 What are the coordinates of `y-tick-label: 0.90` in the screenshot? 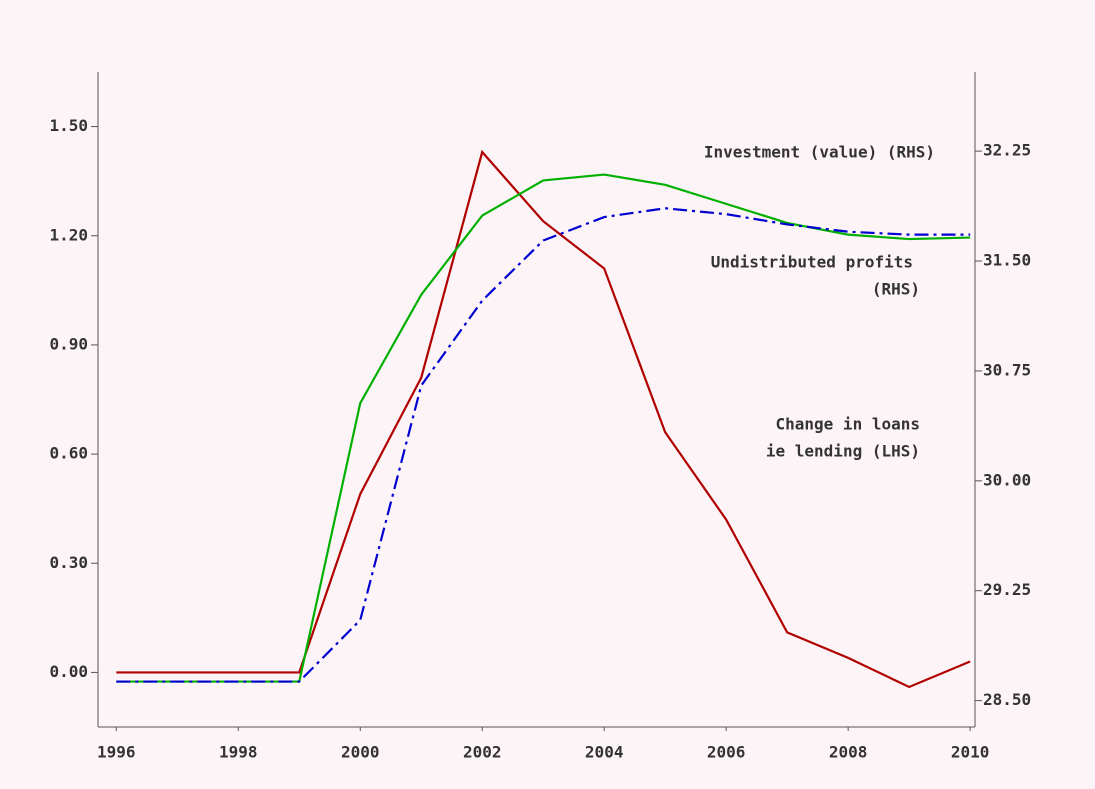 It's located at (68, 343).